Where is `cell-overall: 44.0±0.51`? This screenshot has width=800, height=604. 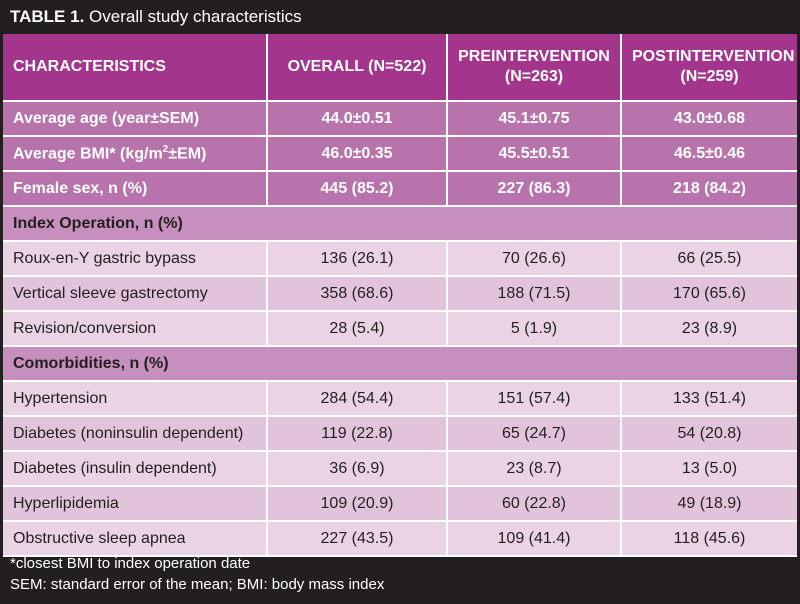
cell-overall: 44.0±0.51 is located at coordinates (358, 119).